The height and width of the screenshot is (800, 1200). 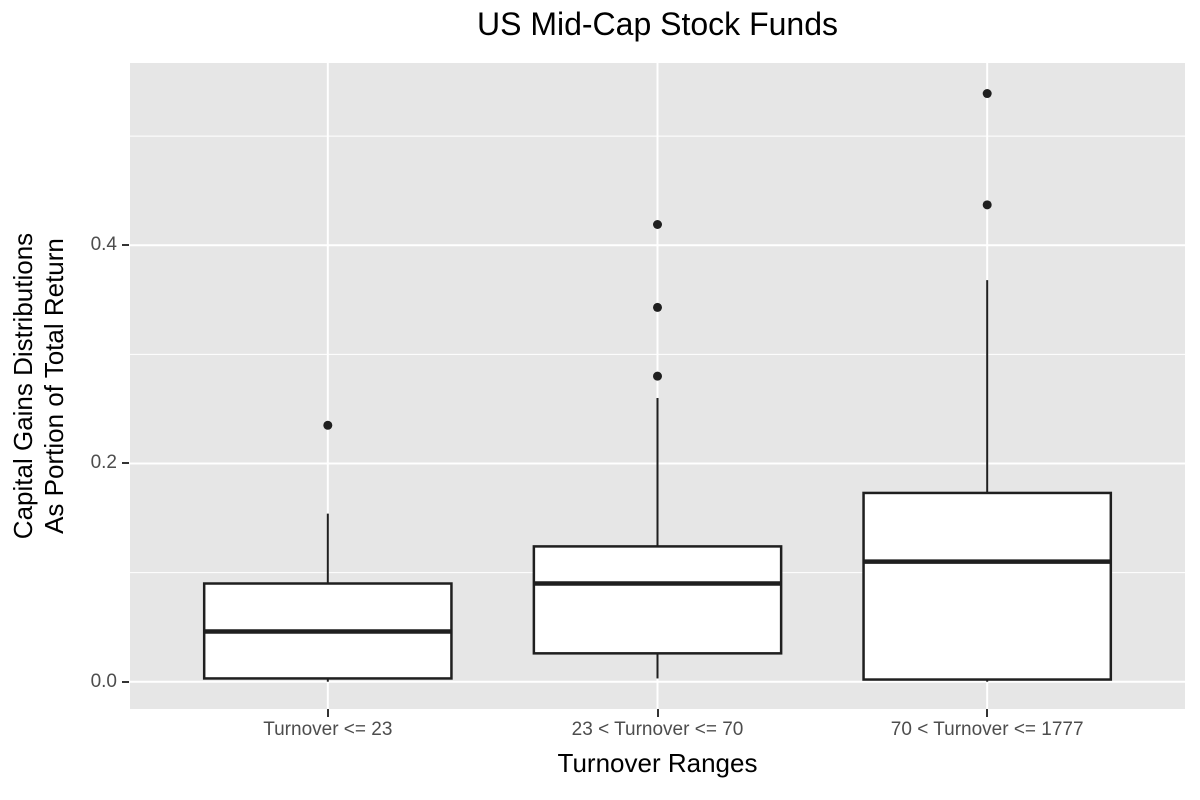 What do you see at coordinates (987, 729) in the screenshot?
I see `x-tick-label: 70 < Turnover <= 1777` at bounding box center [987, 729].